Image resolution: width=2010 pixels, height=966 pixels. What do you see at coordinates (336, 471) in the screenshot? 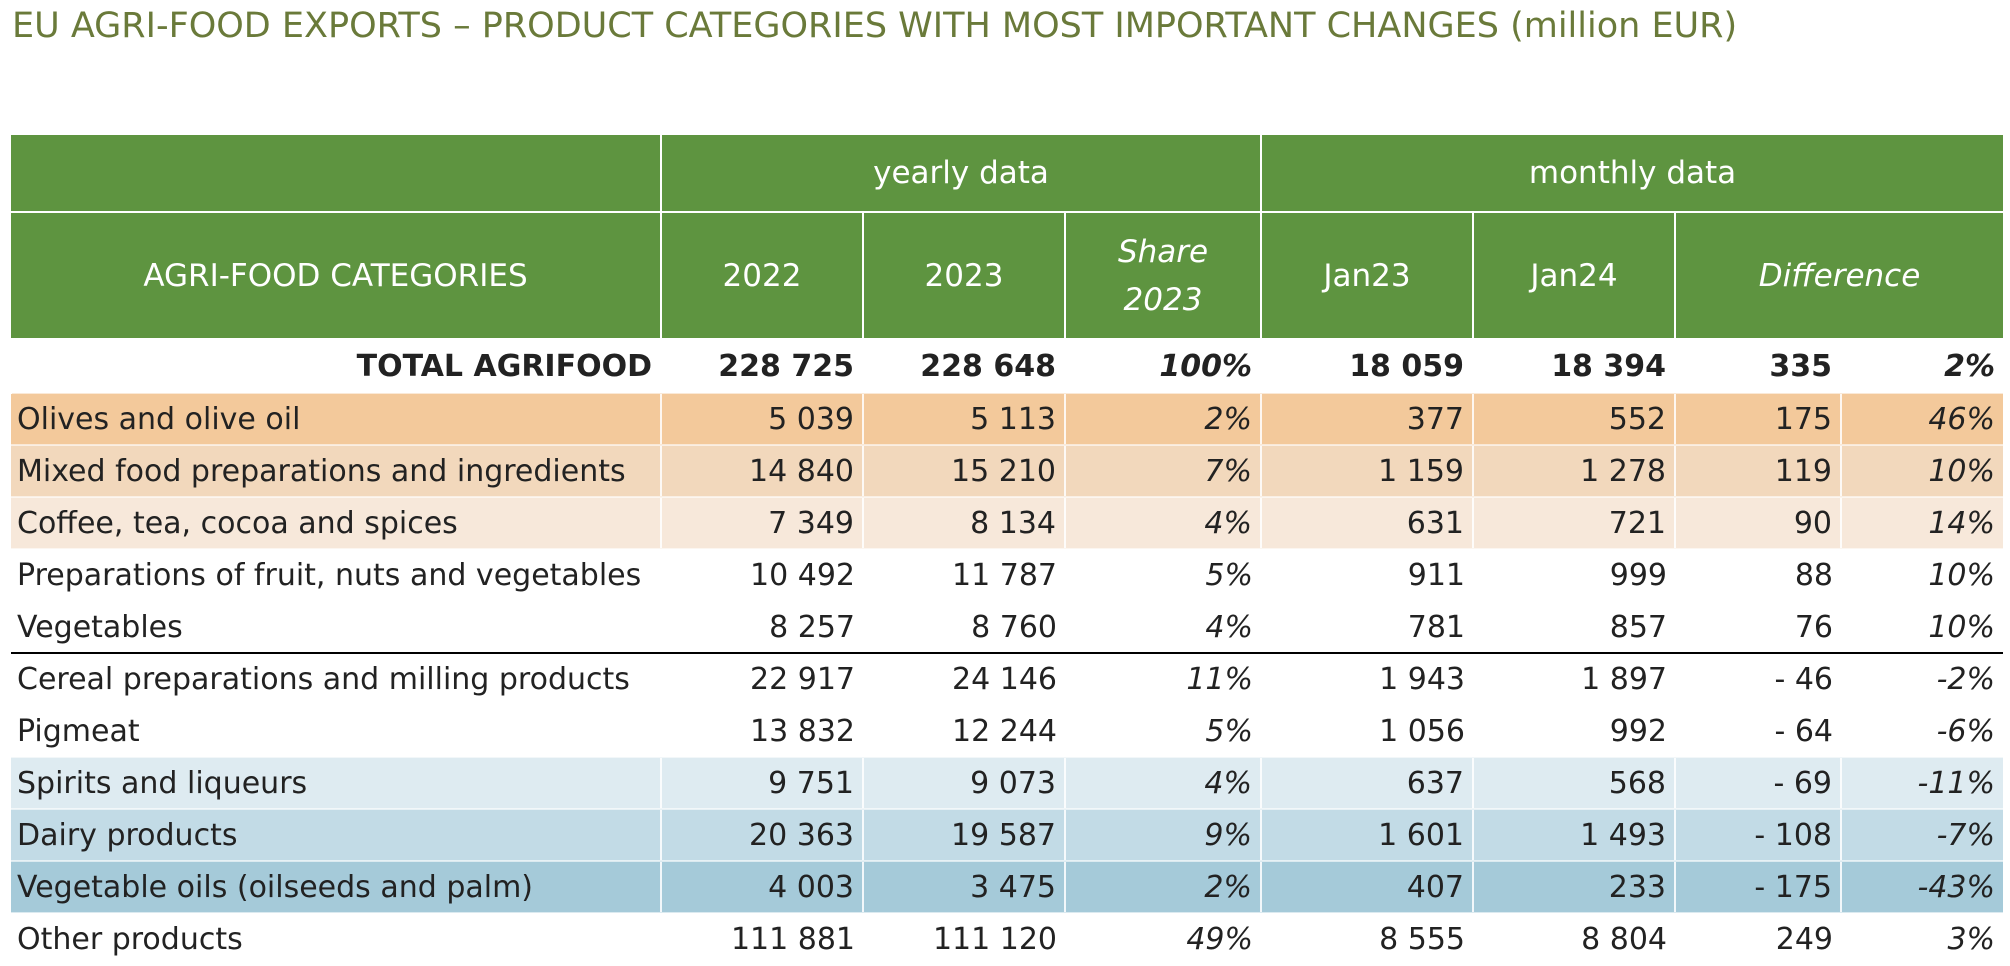
I see `category-cell: Mixed food preparations and ingredients` at bounding box center [336, 471].